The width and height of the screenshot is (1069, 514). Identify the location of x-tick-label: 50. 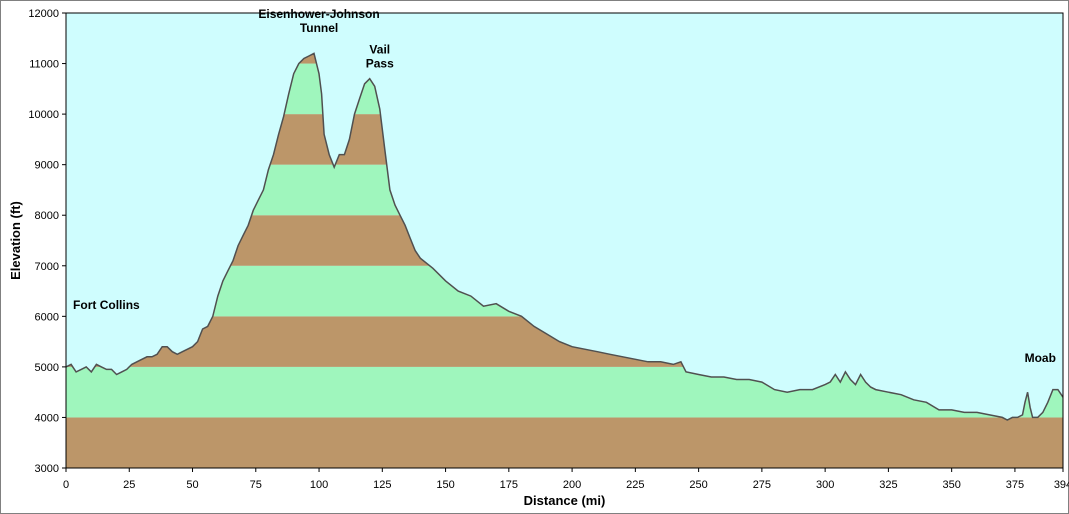
(192, 485).